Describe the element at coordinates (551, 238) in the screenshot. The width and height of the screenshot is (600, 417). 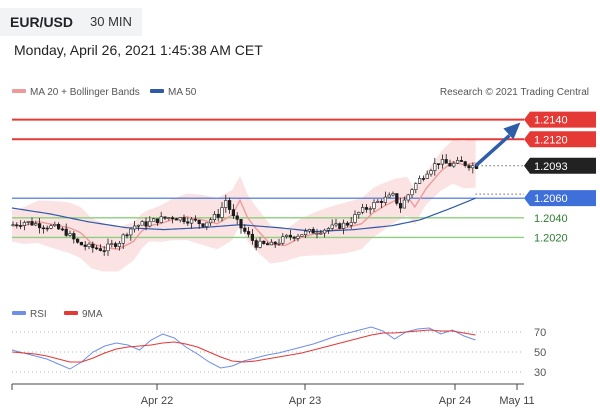
I see `price-label: 1.2020` at that location.